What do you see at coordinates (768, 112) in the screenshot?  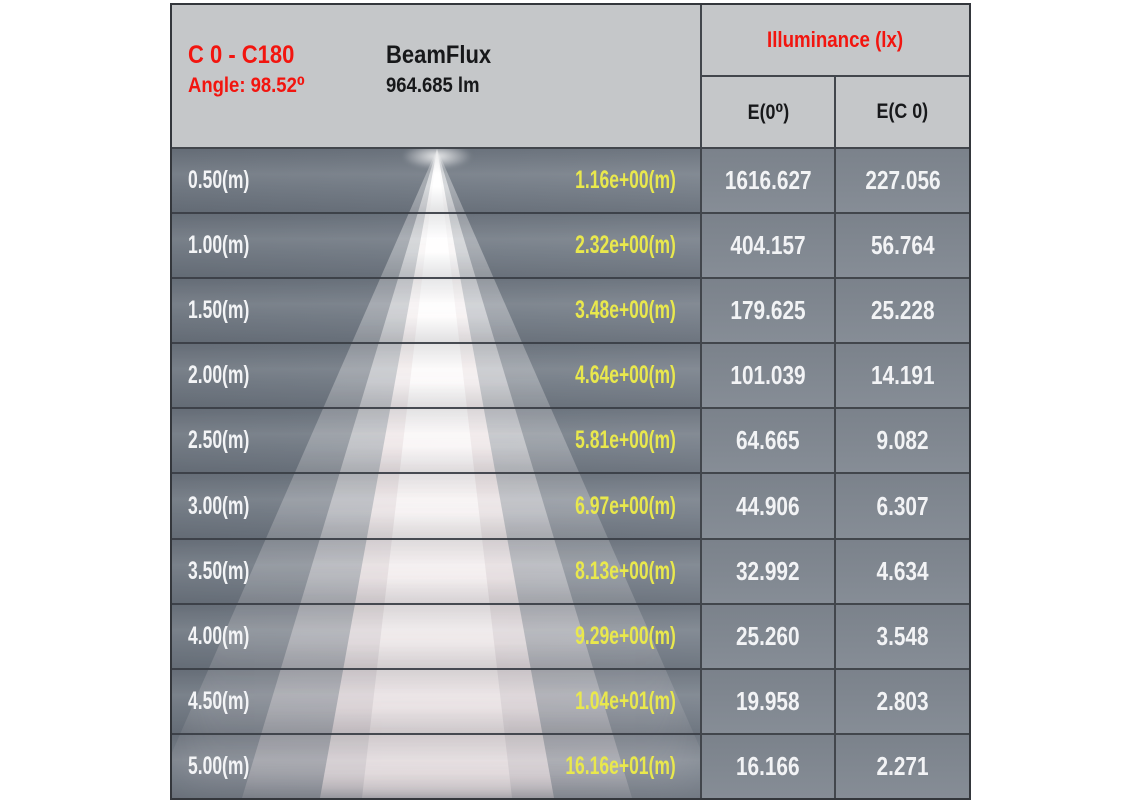 I see `column-header-e0: E(0⁰)` at bounding box center [768, 112].